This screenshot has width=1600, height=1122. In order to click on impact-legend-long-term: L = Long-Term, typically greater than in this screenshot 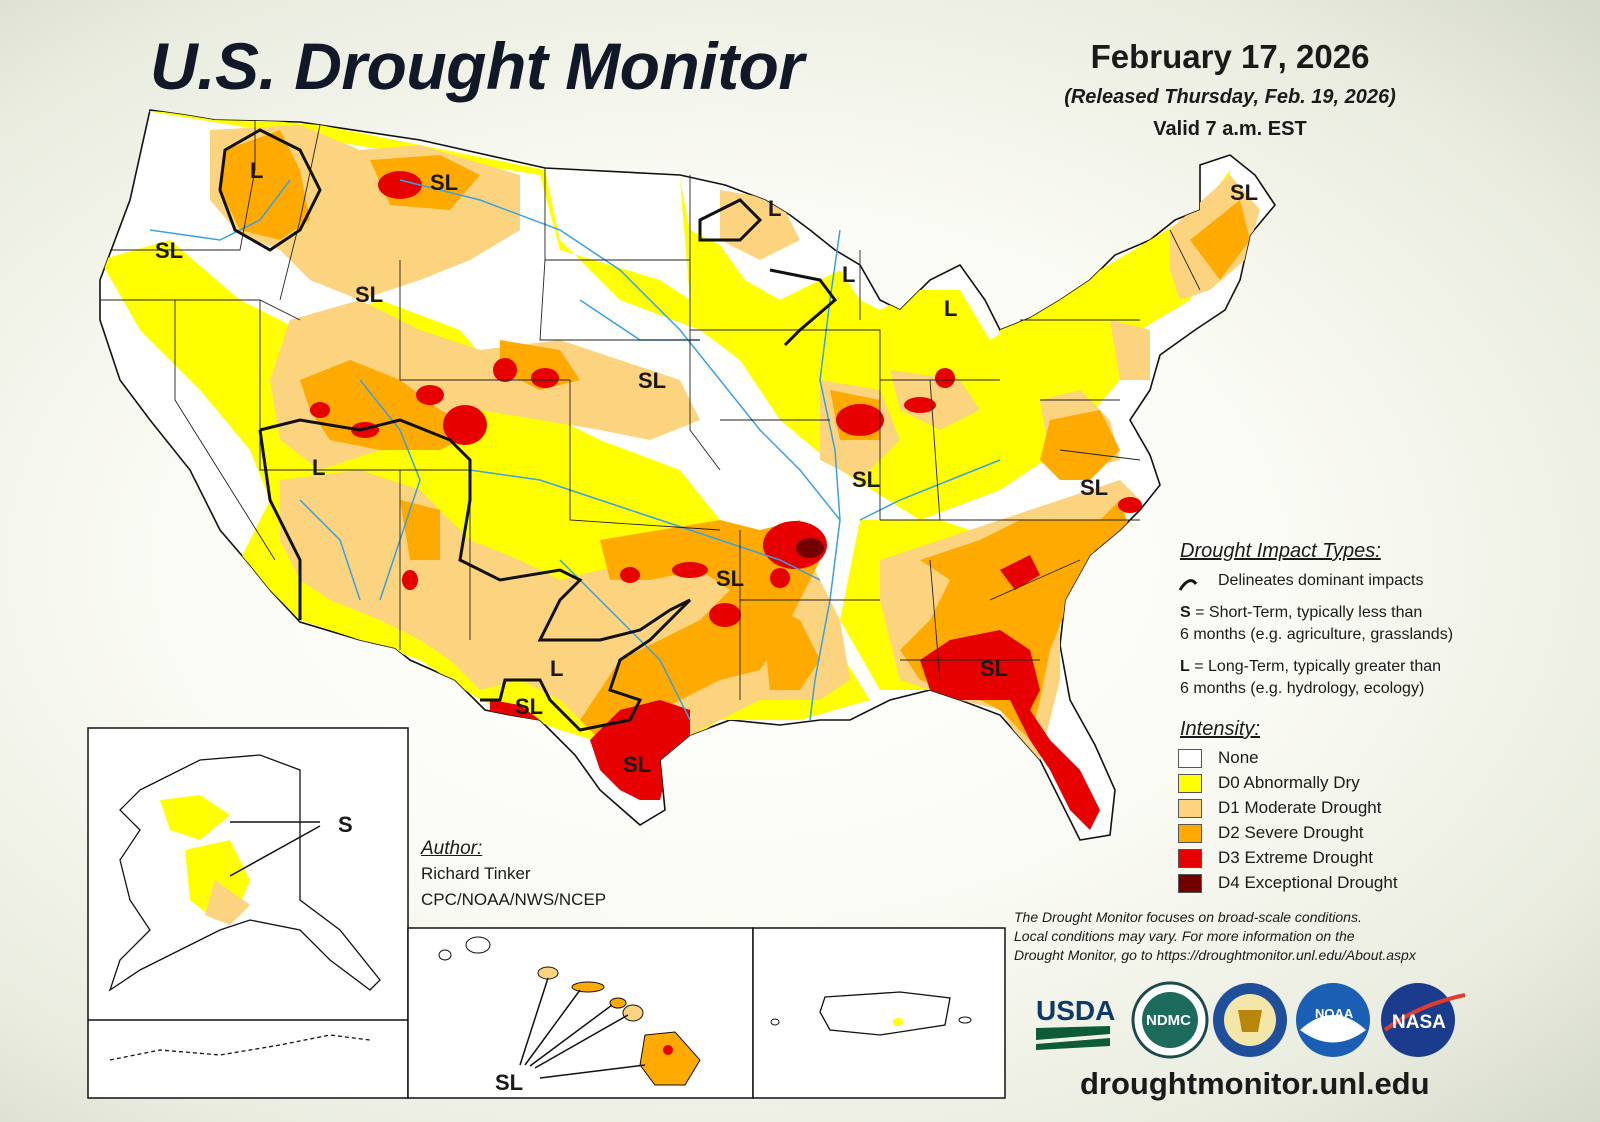, I will do `click(1310, 667)`.